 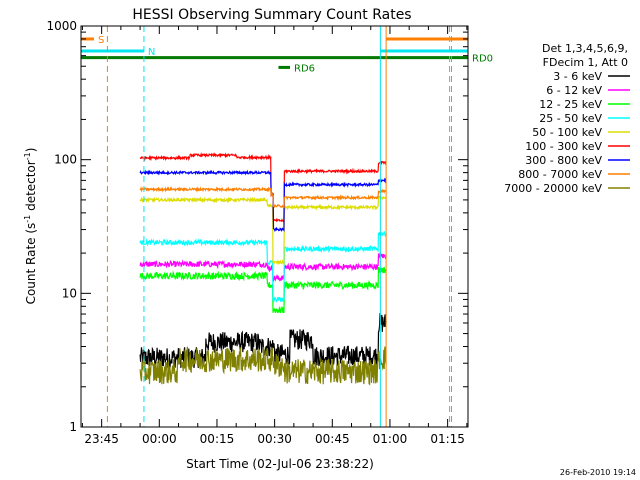 I want to click on flag-layer: S N RD0 RD6, so click(x=287, y=54).